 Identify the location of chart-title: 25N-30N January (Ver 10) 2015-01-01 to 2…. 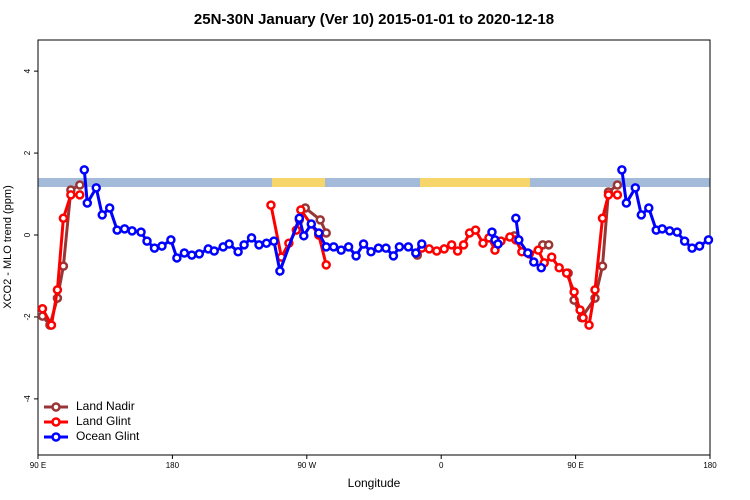
(374, 19).